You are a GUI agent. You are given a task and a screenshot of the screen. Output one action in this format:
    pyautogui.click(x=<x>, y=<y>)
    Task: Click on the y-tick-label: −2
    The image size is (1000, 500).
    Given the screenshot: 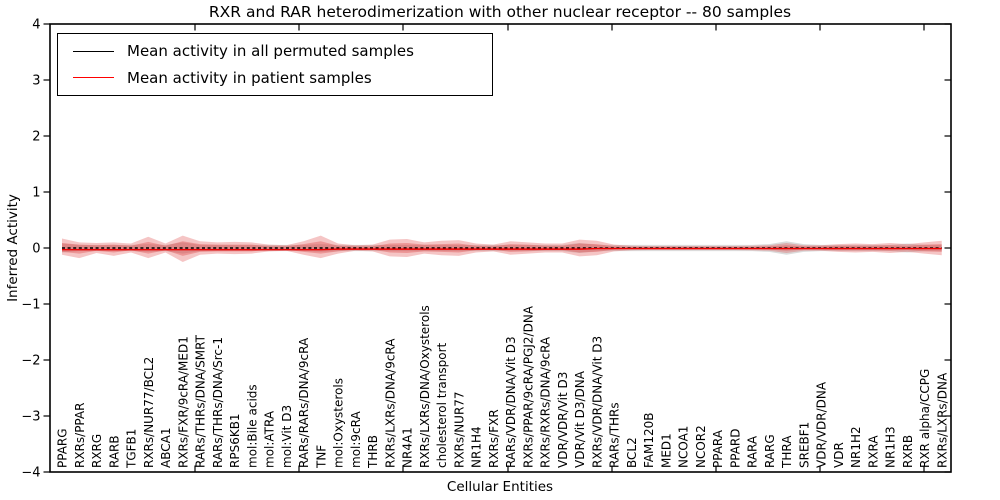 What is the action you would take?
    pyautogui.click(x=30, y=361)
    